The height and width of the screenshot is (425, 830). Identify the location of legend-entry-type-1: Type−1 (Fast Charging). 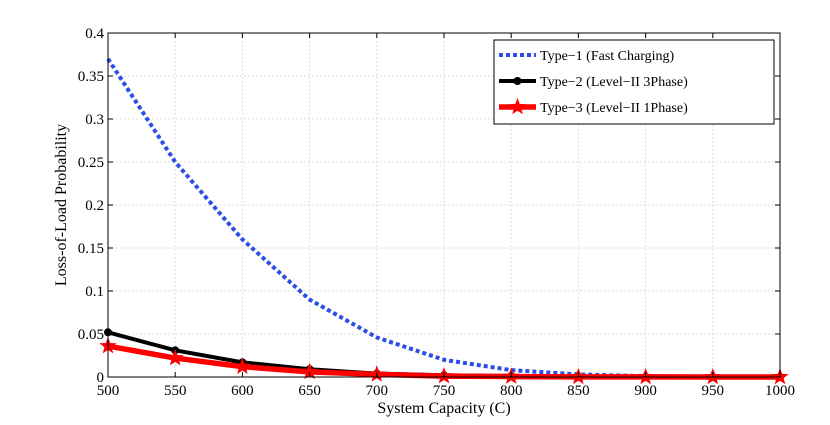
(587, 56).